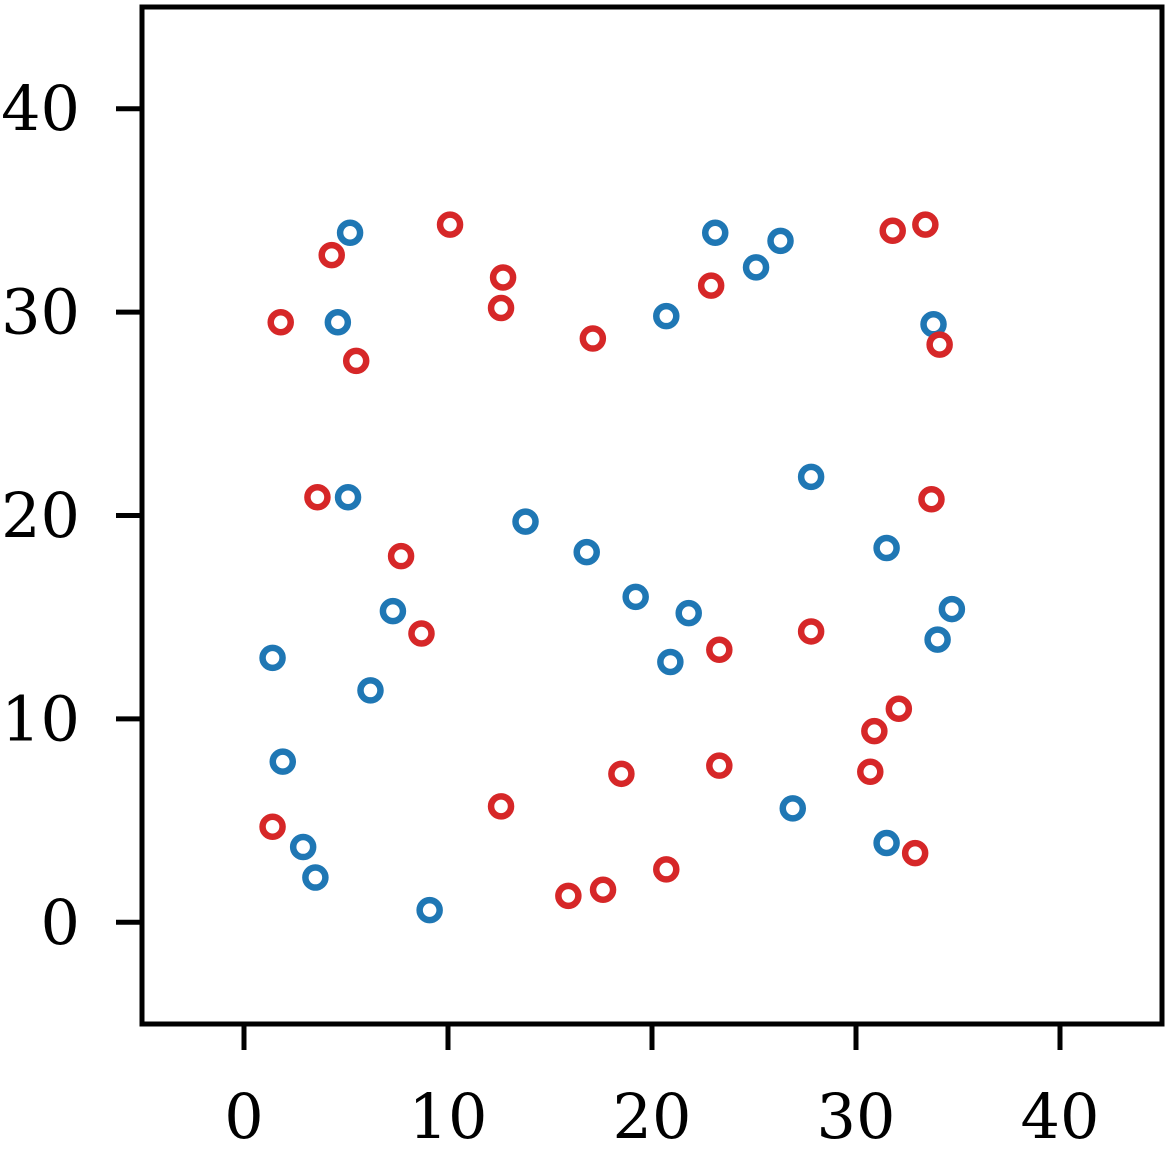 The width and height of the screenshot is (1169, 1159). What do you see at coordinates (1060, 1116) in the screenshot?
I see `x-tick-label: 40` at bounding box center [1060, 1116].